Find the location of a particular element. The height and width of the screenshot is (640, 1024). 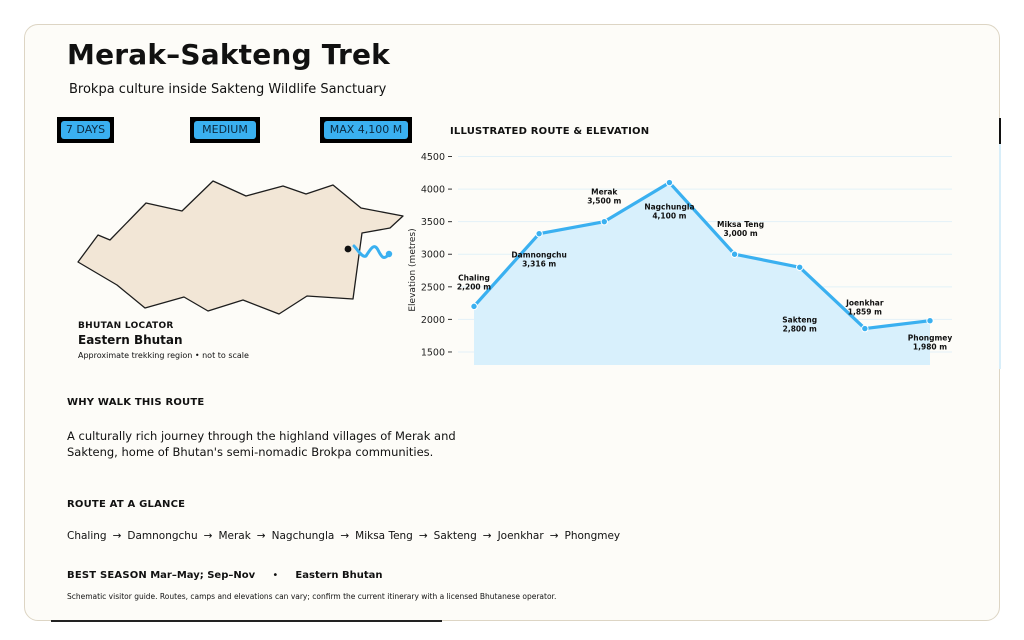

elevation-line is located at coordinates (702, 255).